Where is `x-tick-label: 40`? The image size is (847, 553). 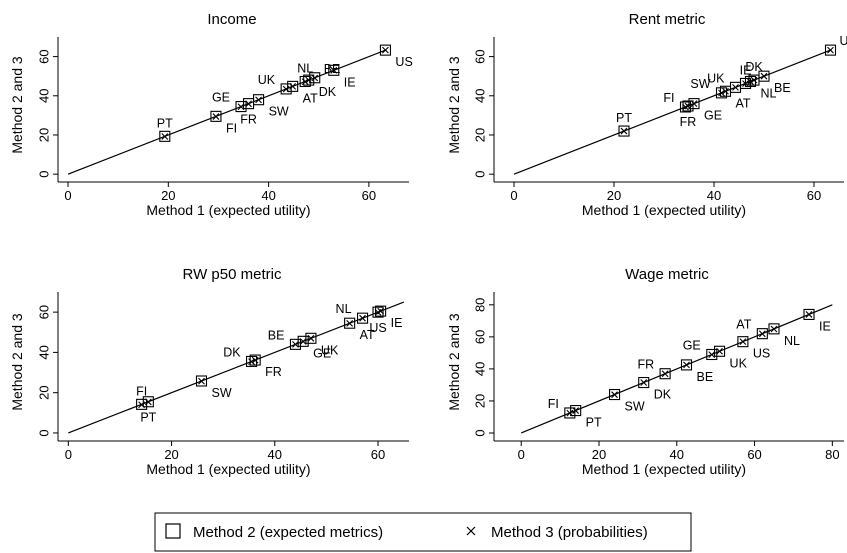 x-tick-label: 40 is located at coordinates (275, 454).